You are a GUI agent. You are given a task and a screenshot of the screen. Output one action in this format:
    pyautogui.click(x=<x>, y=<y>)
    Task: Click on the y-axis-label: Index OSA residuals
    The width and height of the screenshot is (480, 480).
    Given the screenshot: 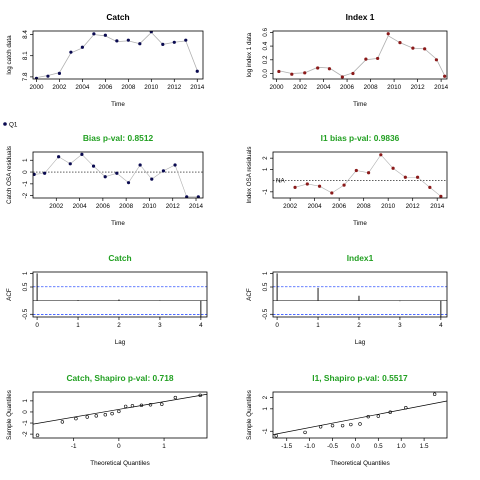 What is the action you would take?
    pyautogui.click(x=249, y=174)
    